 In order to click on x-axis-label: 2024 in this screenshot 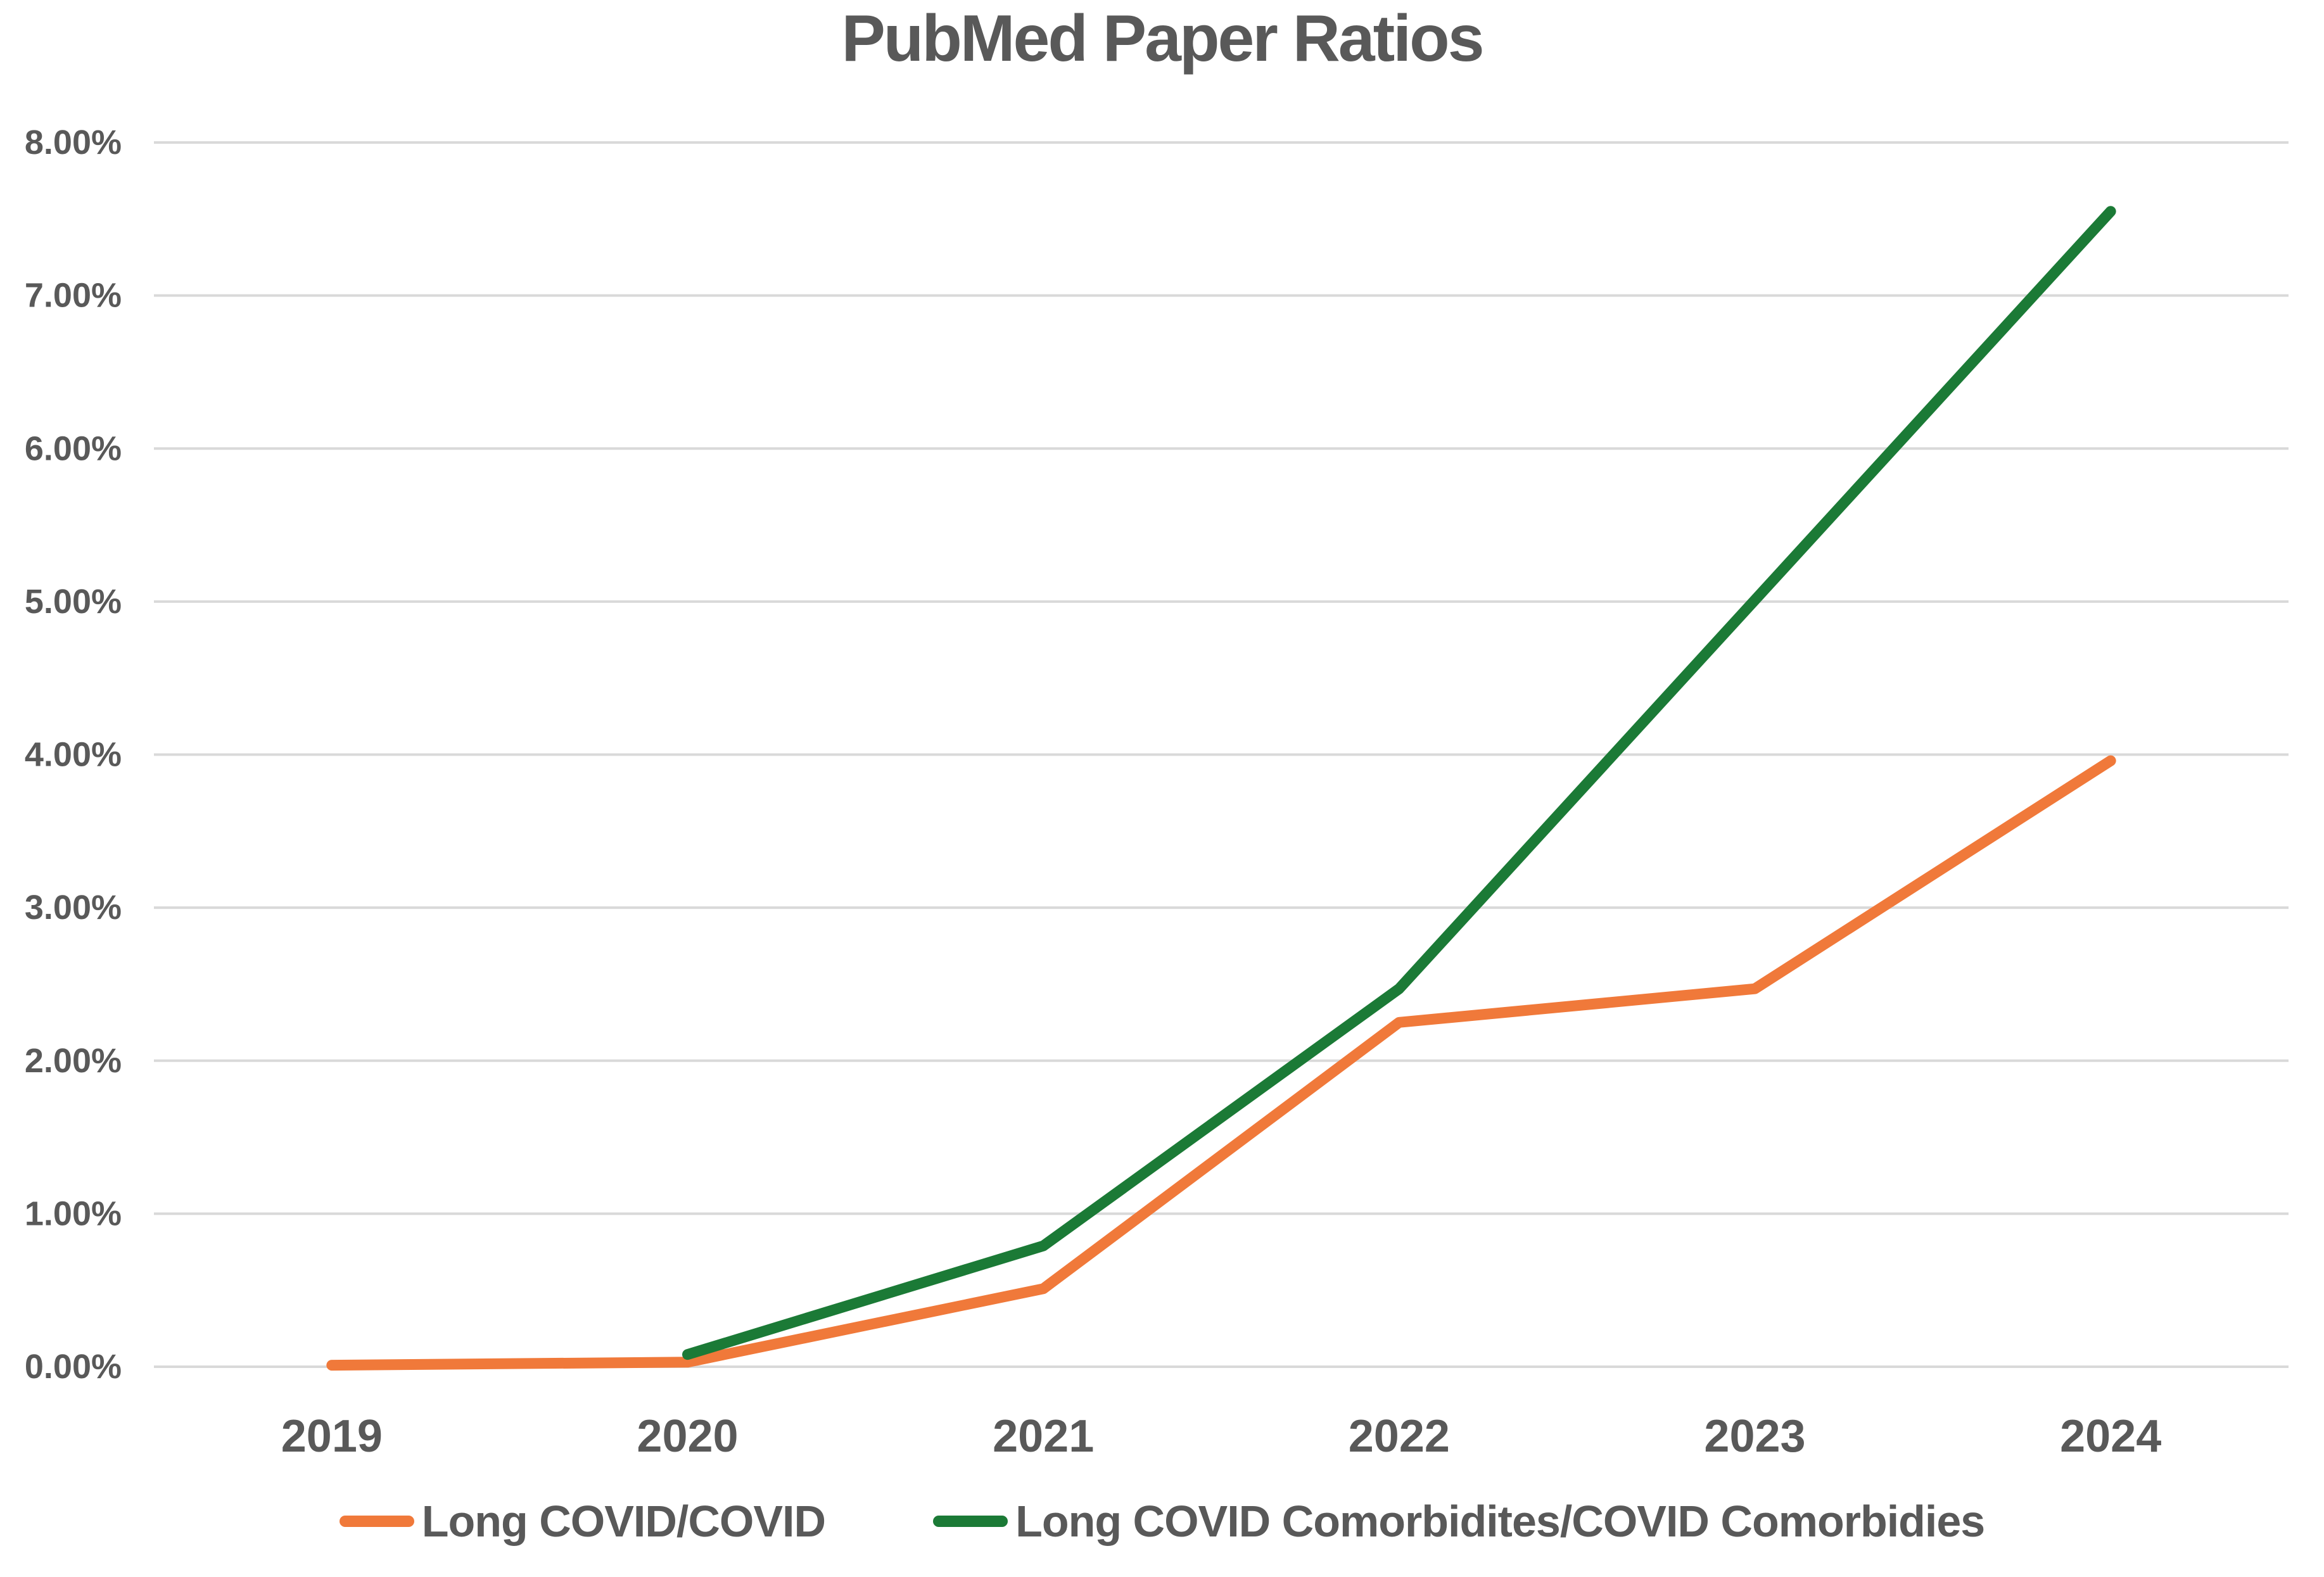, I will do `click(2110, 1436)`.